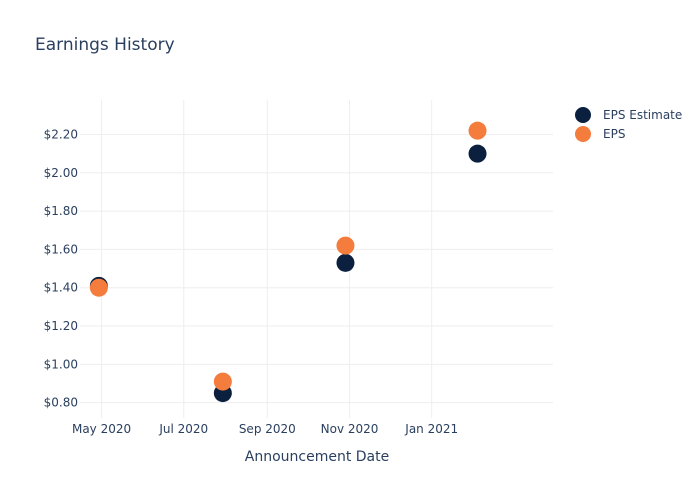  Describe the element at coordinates (267, 429) in the screenshot. I see `x-tick-label: Sep 2020` at that location.